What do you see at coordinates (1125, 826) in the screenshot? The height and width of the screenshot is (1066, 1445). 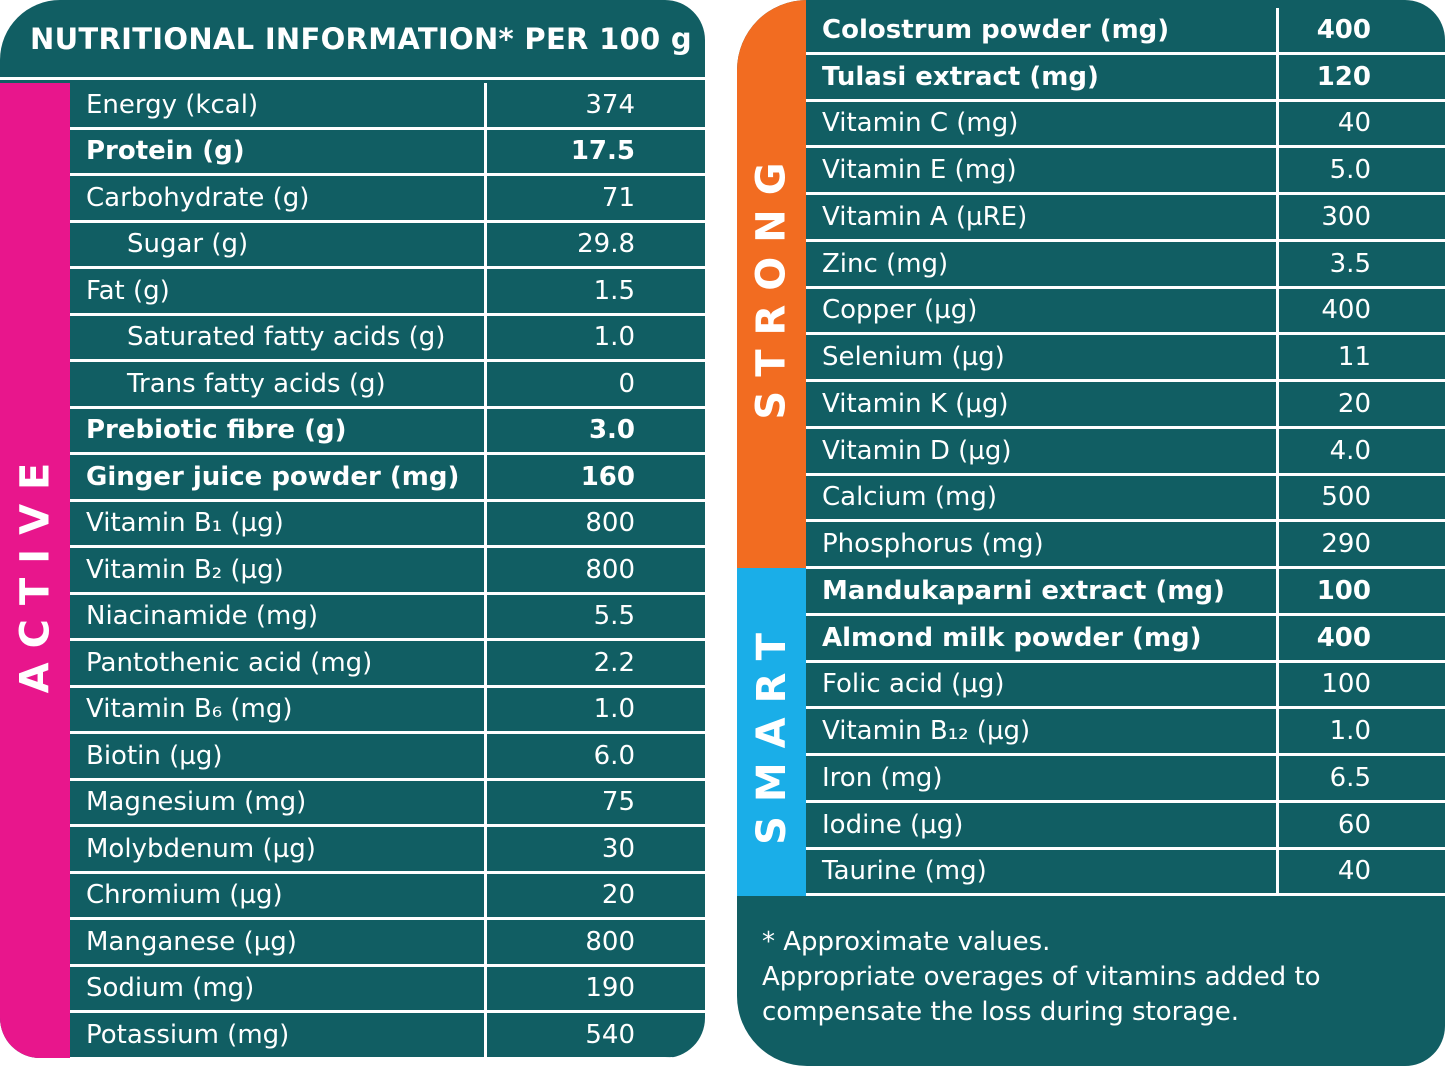 I see `table-row: Iodine (µg) 60` at bounding box center [1125, 826].